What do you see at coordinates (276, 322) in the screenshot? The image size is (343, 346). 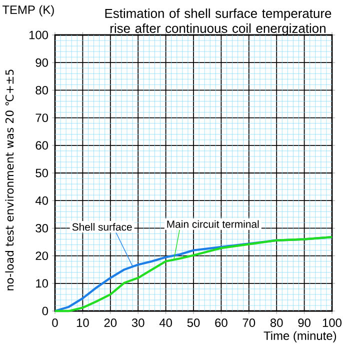 I see `x-tick-label: 80` at bounding box center [276, 322].